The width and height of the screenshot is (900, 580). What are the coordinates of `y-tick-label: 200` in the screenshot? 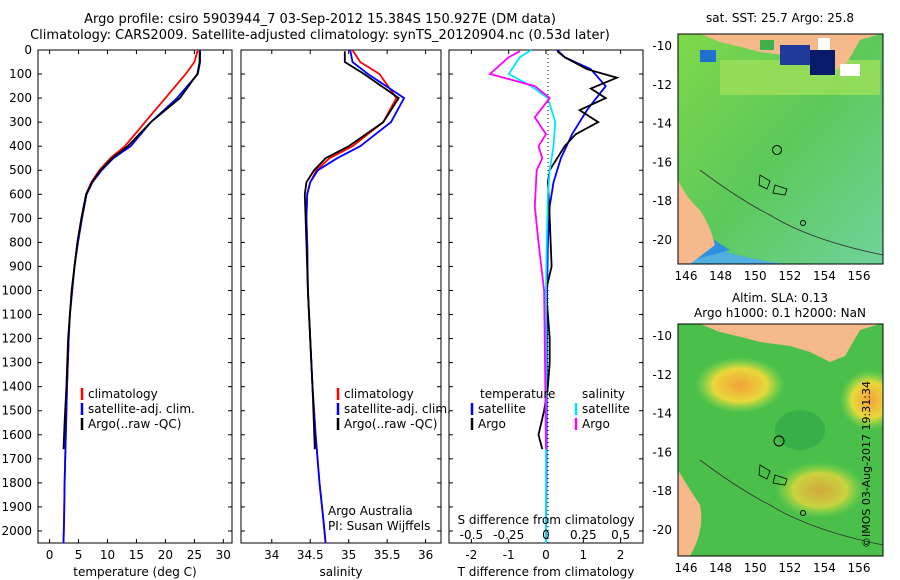 It's located at (20, 98).